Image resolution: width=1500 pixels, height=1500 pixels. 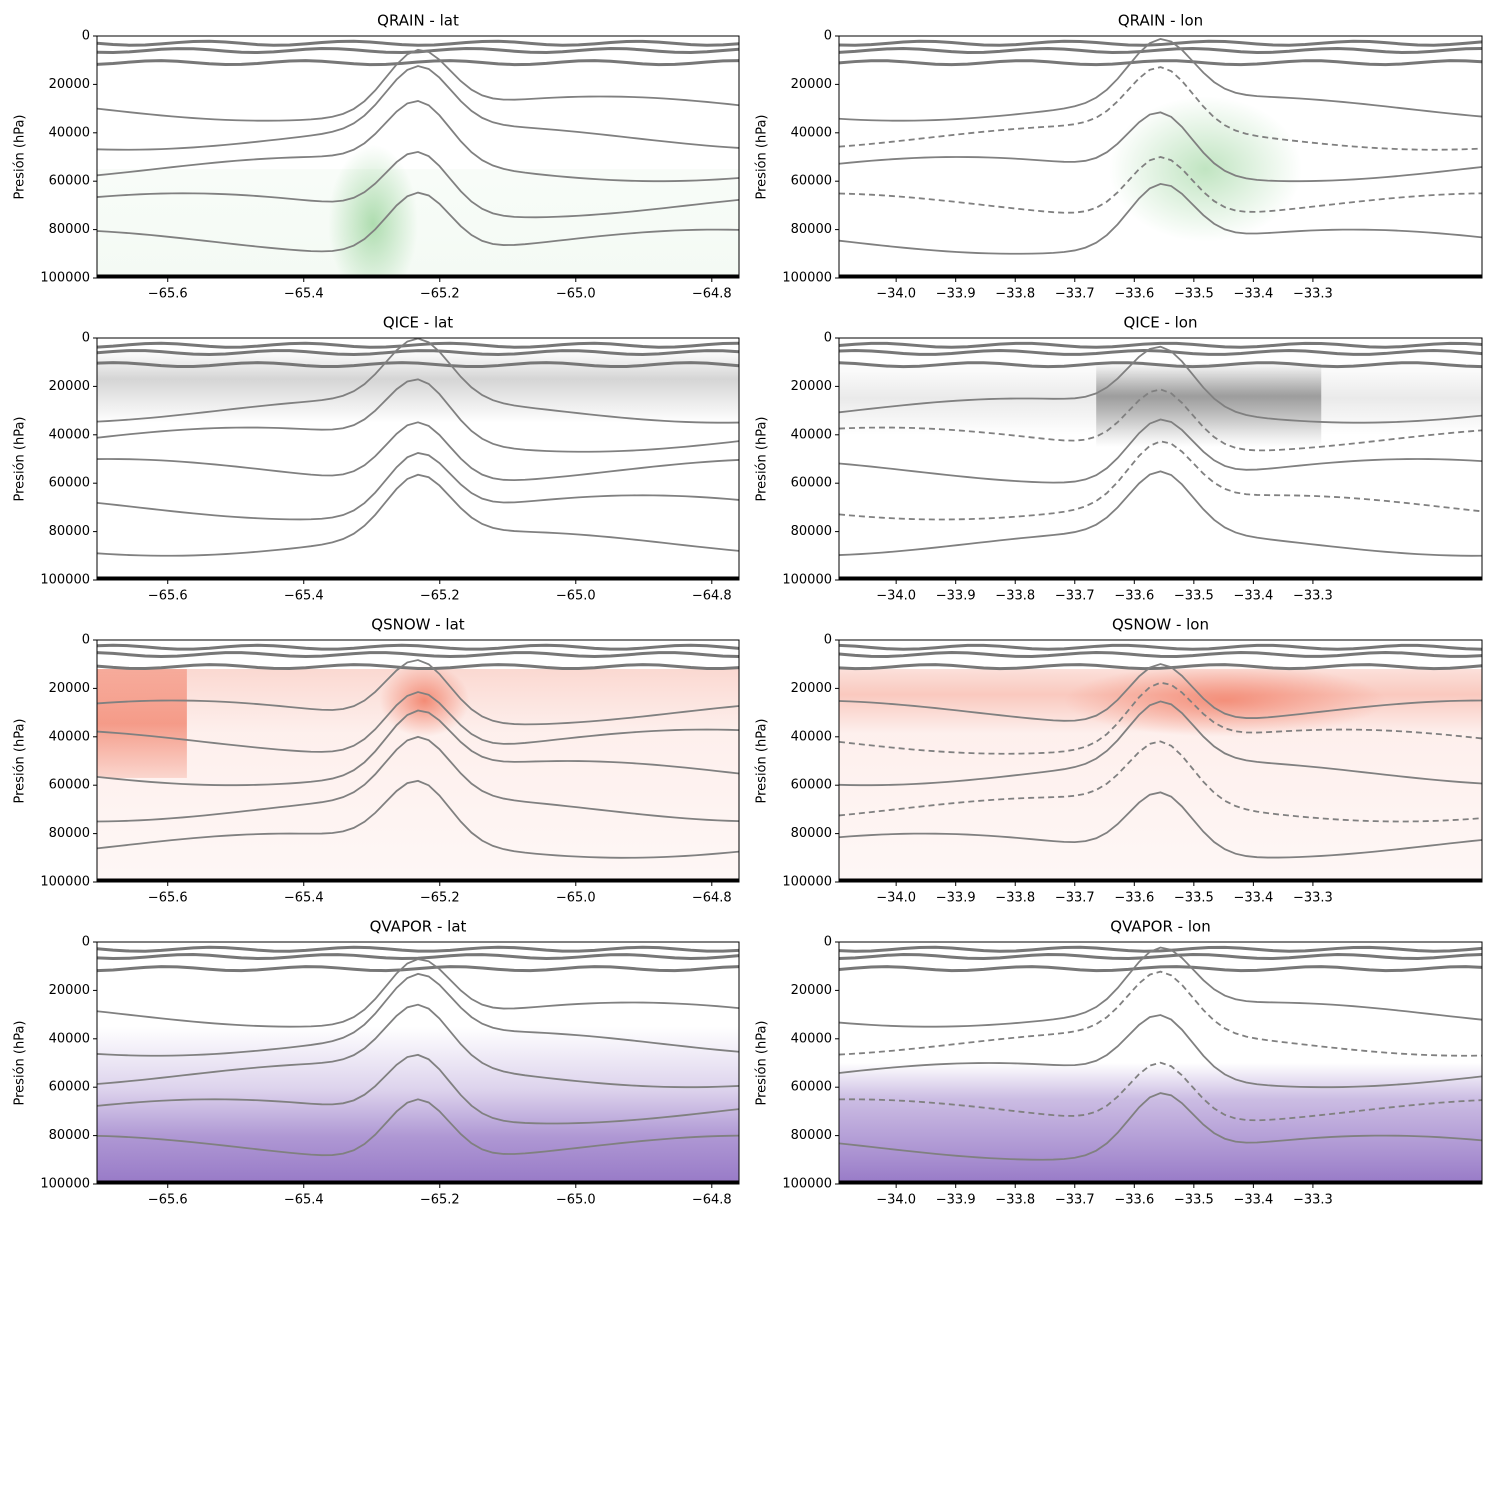 I want to click on x-tick-label: −65.2, so click(x=440, y=1200).